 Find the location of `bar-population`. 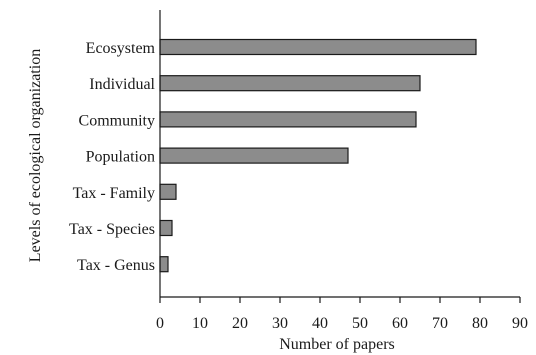

bar-population is located at coordinates (254, 155).